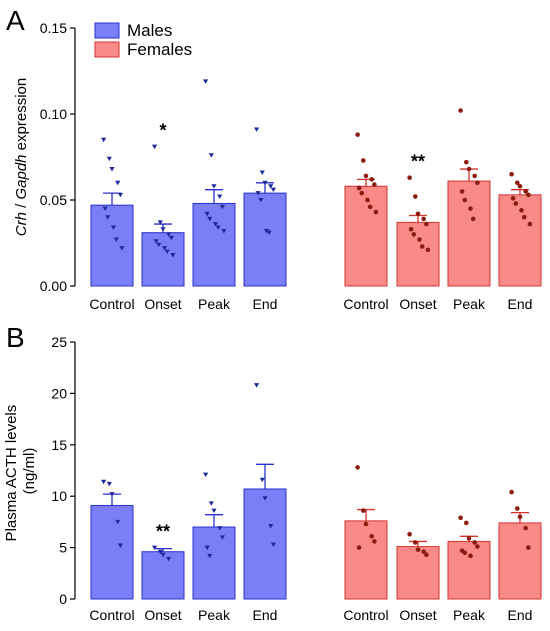 This screenshot has height=631, width=550. Describe the element at coordinates (149, 30) in the screenshot. I see `legend-label-males: Males` at that location.